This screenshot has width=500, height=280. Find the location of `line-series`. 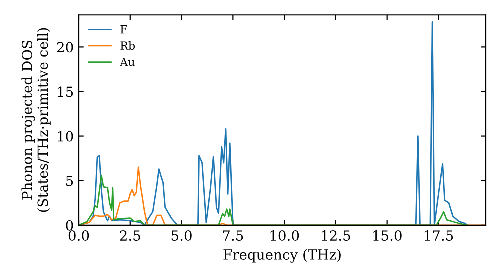

line-series is located at coordinates (273, 200).